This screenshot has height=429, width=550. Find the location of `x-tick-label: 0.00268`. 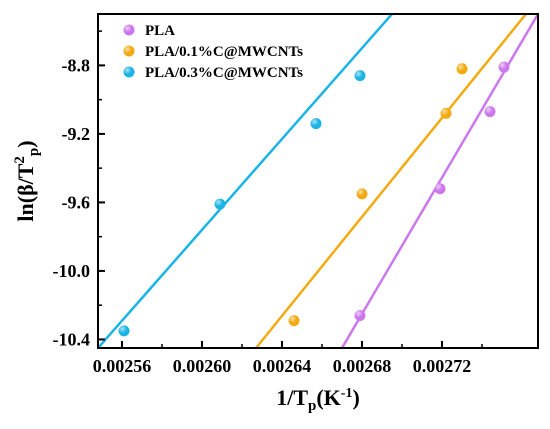

x-tick-label: 0.00268 is located at coordinates (362, 366).